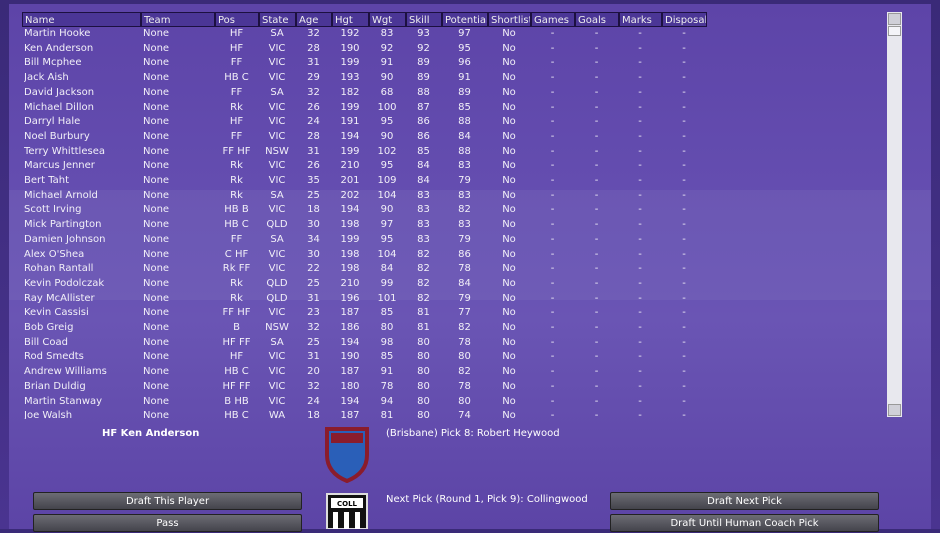  I want to click on table-cell: Andrew Williams, so click(65, 372).